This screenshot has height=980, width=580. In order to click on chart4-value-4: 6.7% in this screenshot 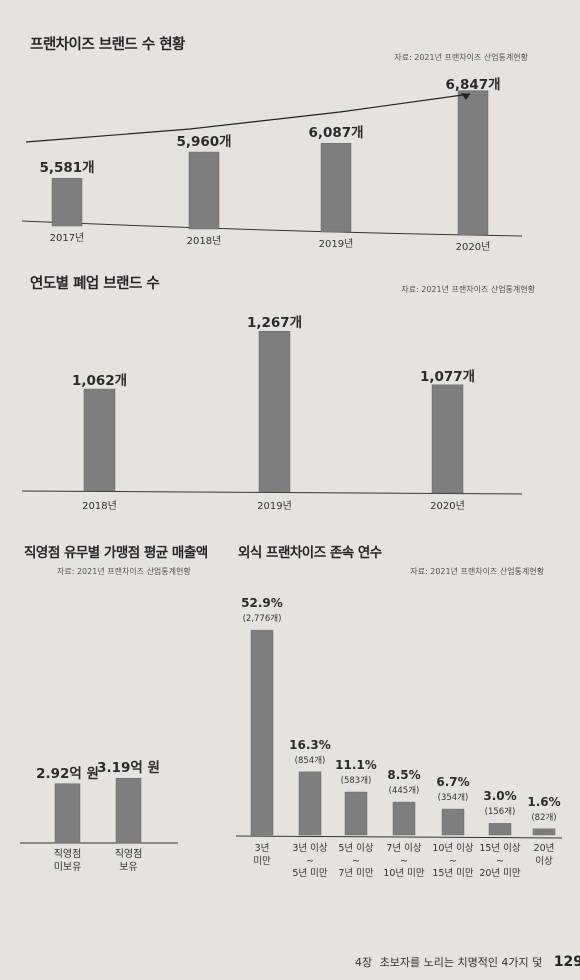, I will do `click(453, 782)`.